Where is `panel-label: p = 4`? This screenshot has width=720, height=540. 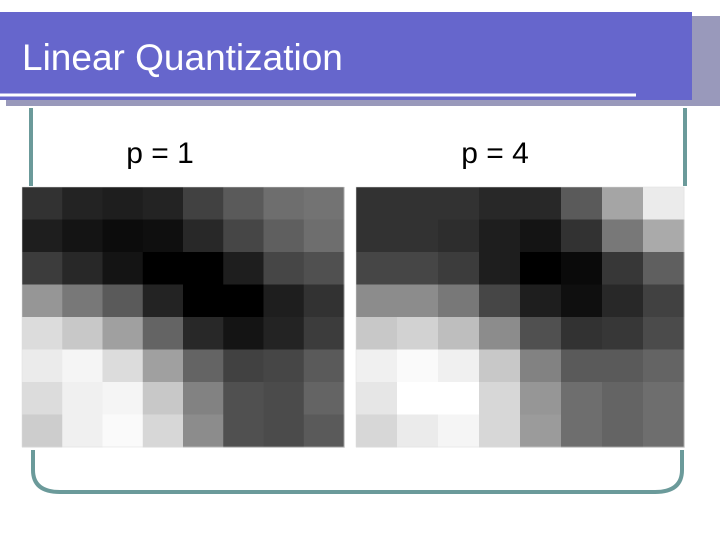 panel-label: p = 4 is located at coordinates (495, 153).